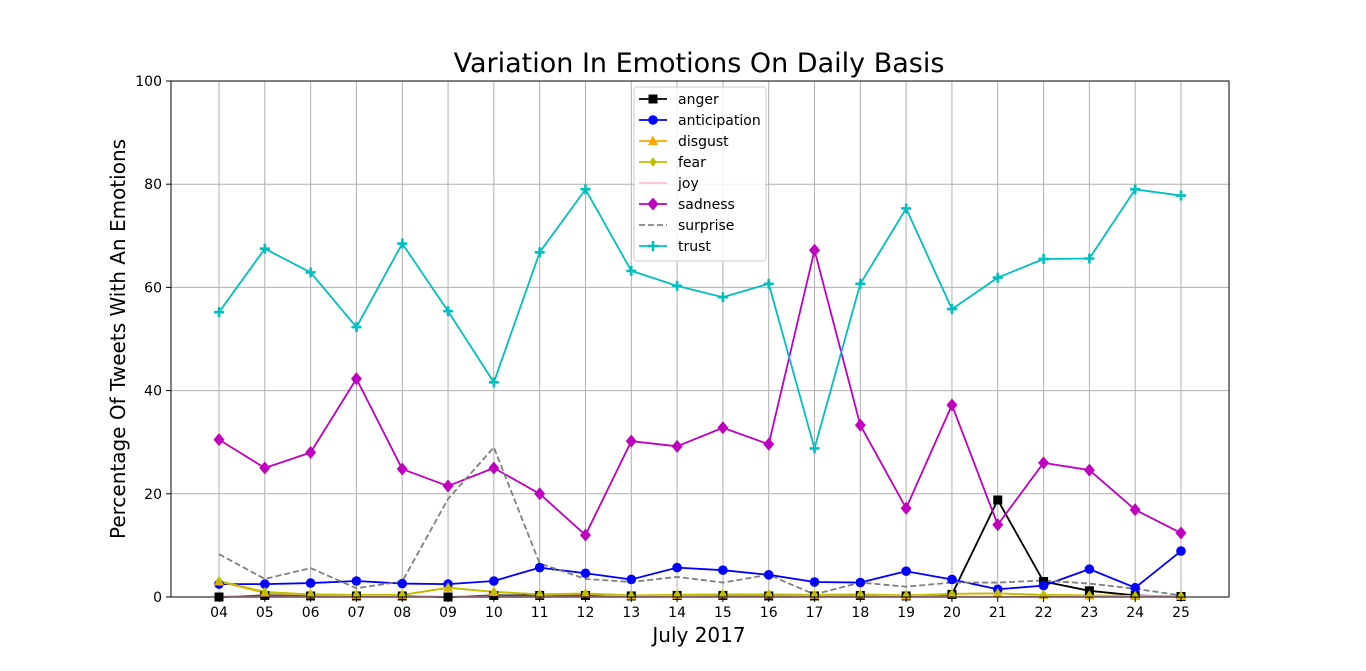  What do you see at coordinates (815, 613) in the screenshot?
I see `x-tick-label-17: 17` at bounding box center [815, 613].